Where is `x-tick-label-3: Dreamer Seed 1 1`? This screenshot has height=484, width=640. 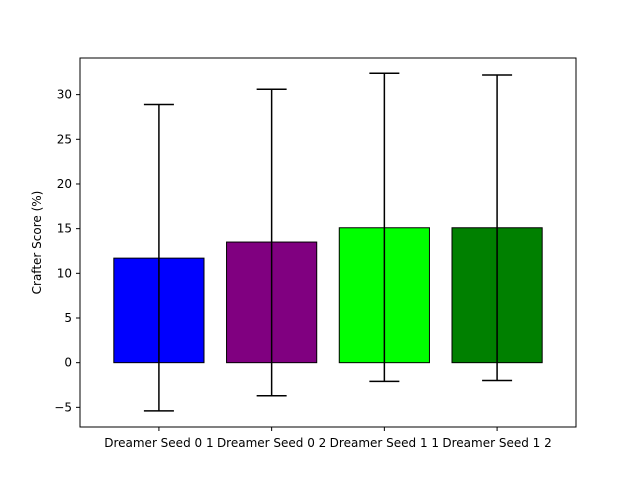 x-tick-label-3: Dreamer Seed 1 1 is located at coordinates (384, 443).